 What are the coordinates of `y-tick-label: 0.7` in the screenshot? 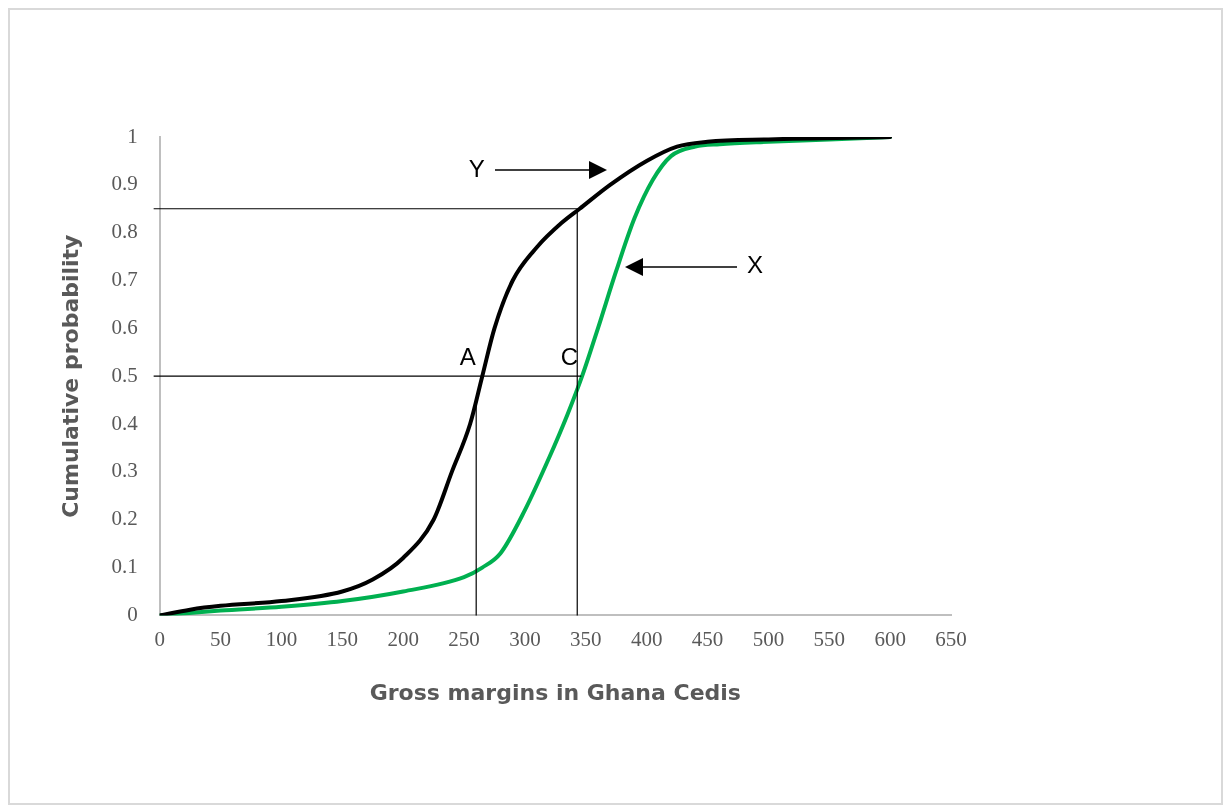 It's located at (124, 279).